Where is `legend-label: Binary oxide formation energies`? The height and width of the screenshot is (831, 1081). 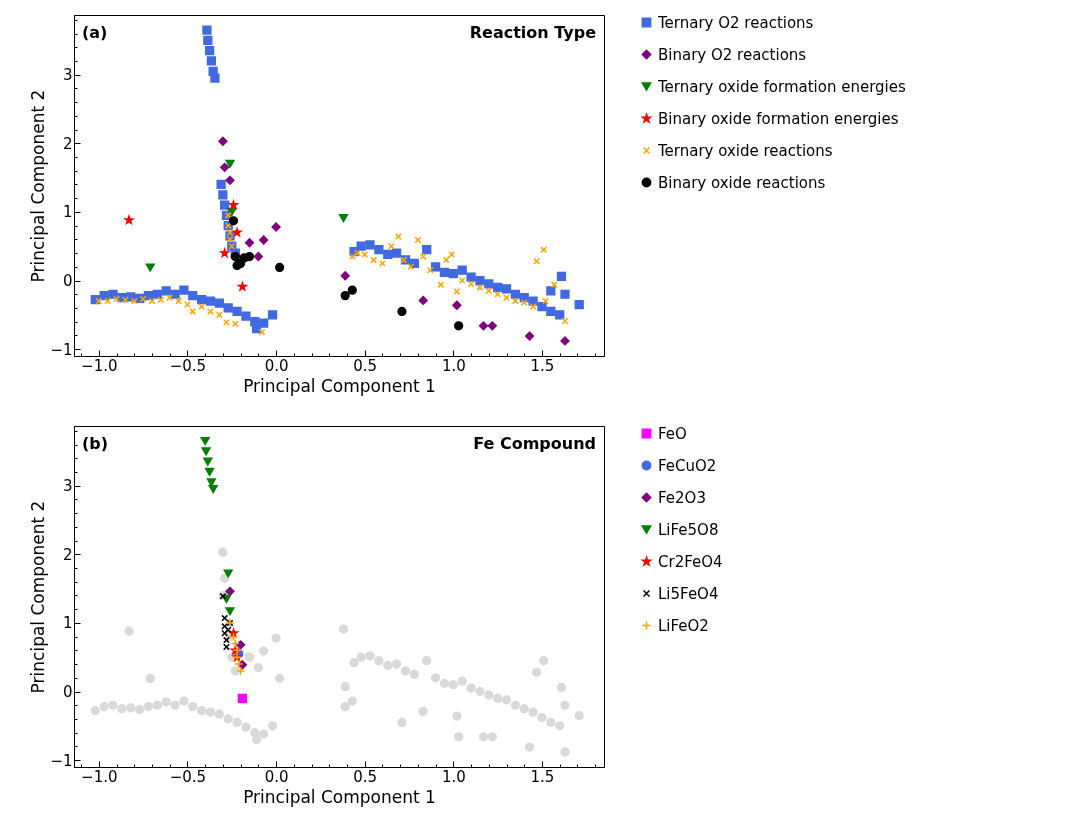
legend-label: Binary oxide formation energies is located at coordinates (778, 118).